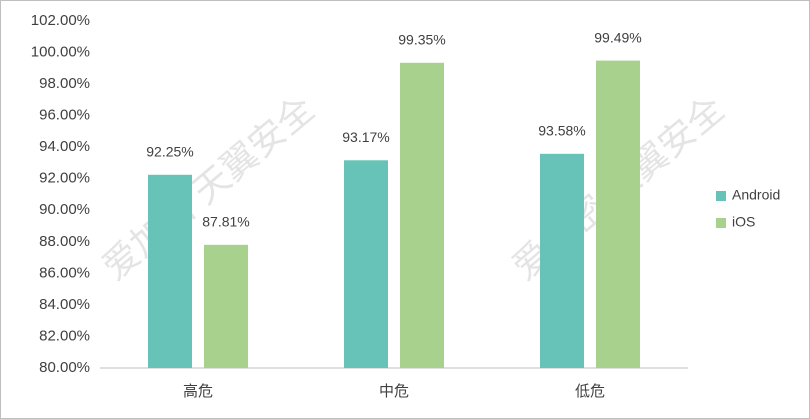  What do you see at coordinates (64, 83) in the screenshot?
I see `y-tick-label: 98.00%` at bounding box center [64, 83].